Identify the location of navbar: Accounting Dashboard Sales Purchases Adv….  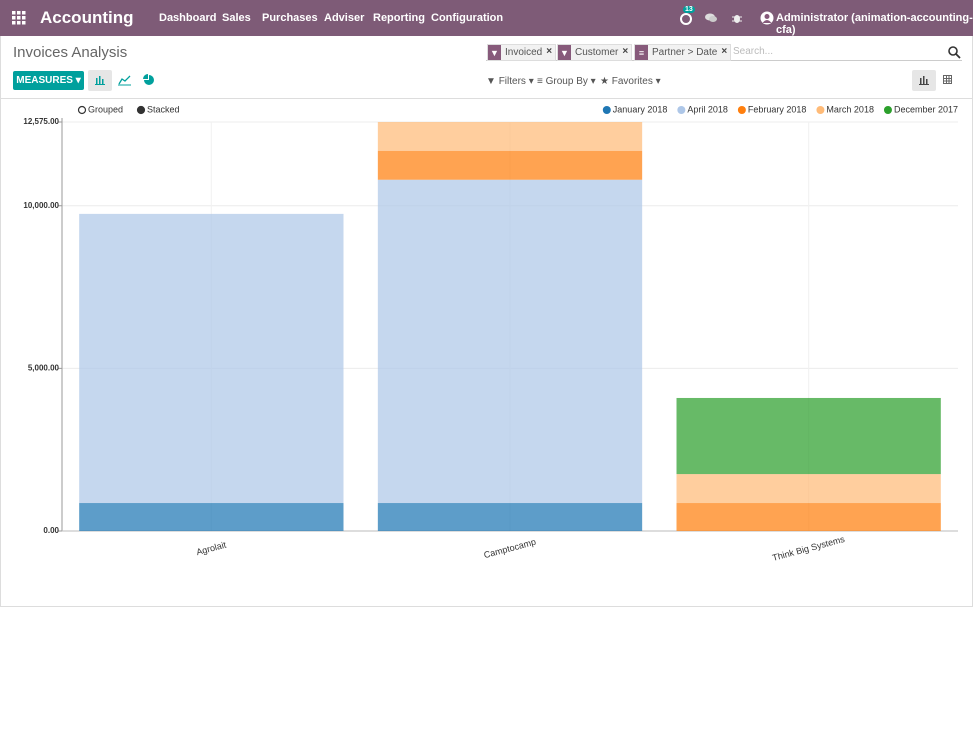
(486, 18).